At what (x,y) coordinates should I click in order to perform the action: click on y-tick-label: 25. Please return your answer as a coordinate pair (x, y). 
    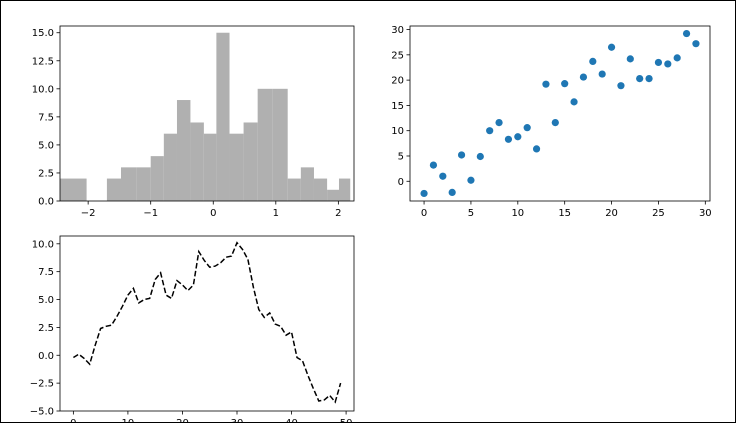
    Looking at the image, I should click on (397, 55).